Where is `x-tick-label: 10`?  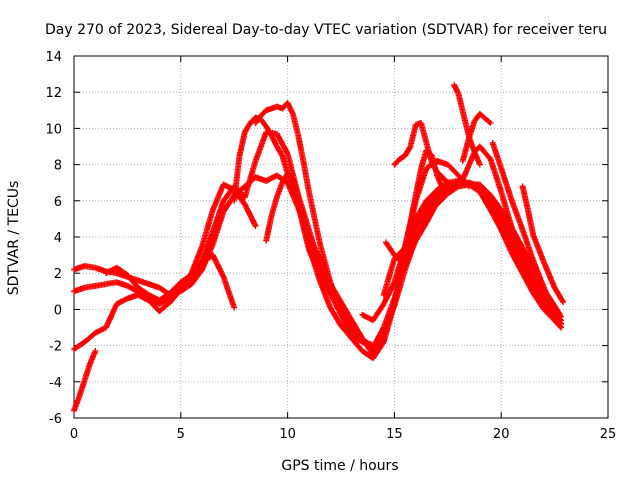 x-tick-label: 10 is located at coordinates (287, 434).